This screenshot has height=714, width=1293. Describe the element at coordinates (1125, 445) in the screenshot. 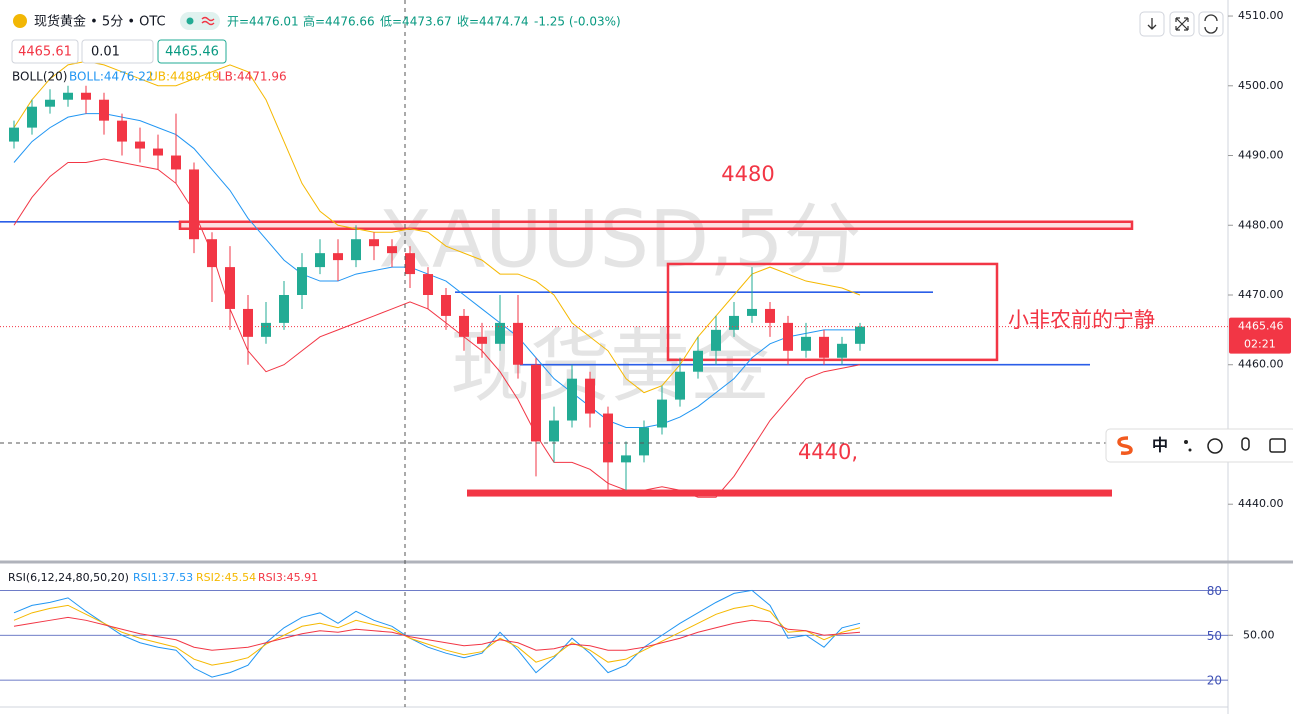

I see `ime-logo` at that location.